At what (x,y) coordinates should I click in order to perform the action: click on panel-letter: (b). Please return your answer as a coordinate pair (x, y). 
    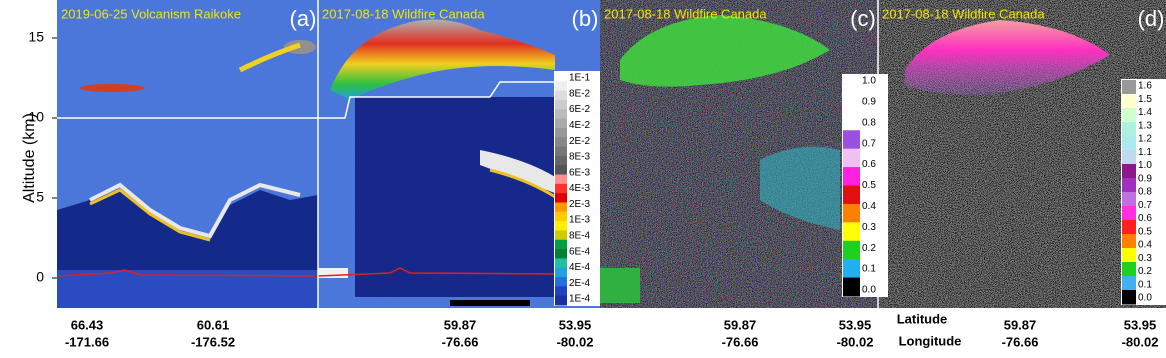
    Looking at the image, I should click on (585, 18).